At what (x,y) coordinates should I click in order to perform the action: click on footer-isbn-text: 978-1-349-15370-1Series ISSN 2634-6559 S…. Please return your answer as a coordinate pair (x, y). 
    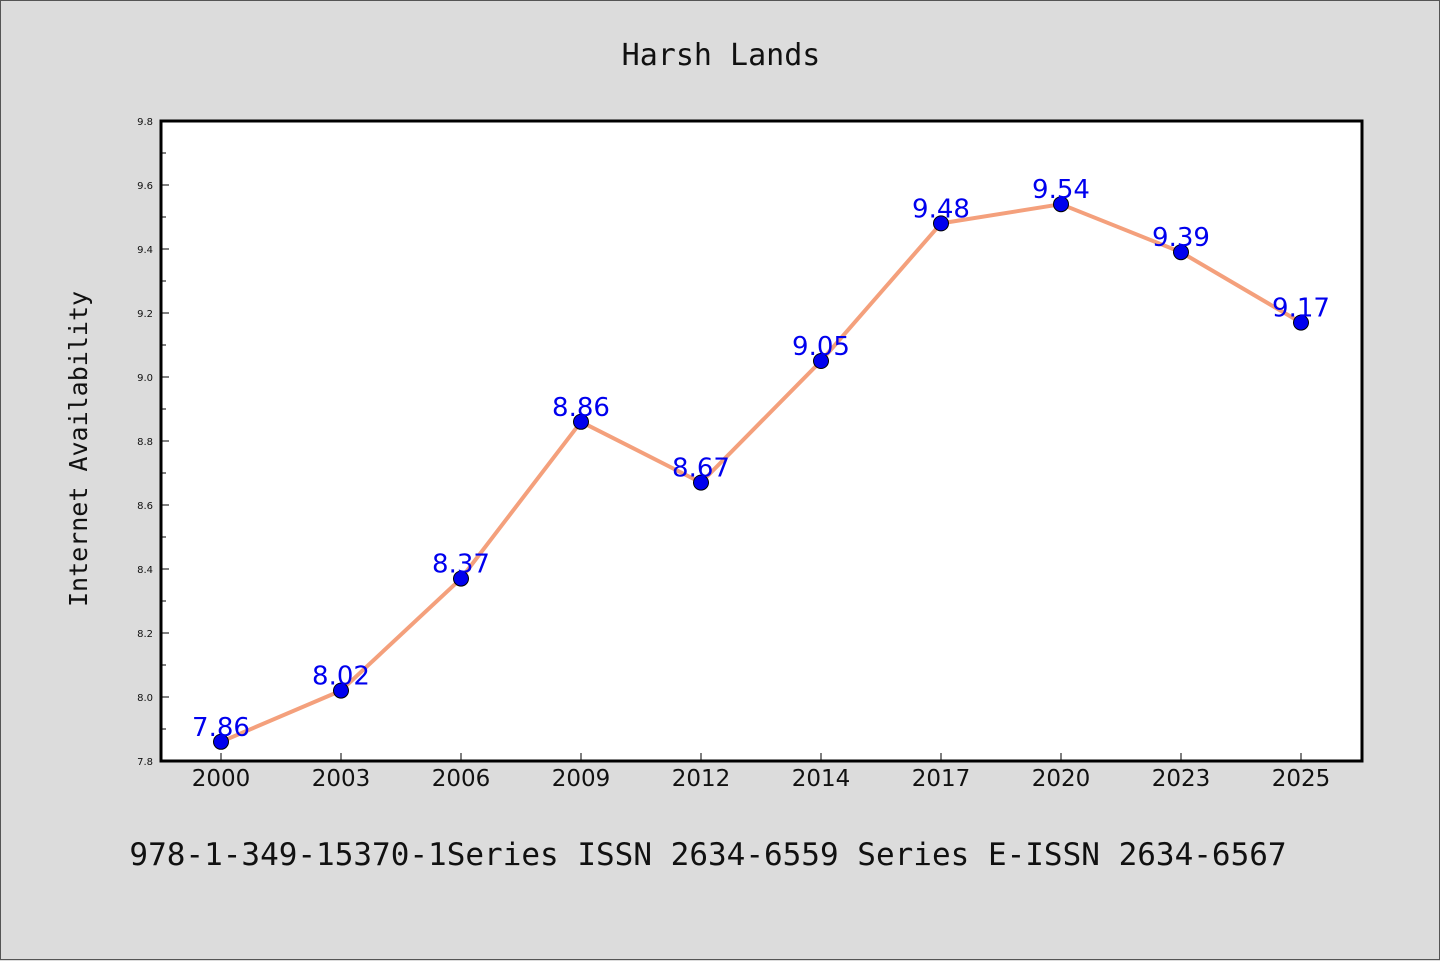
    Looking at the image, I should click on (707, 855).